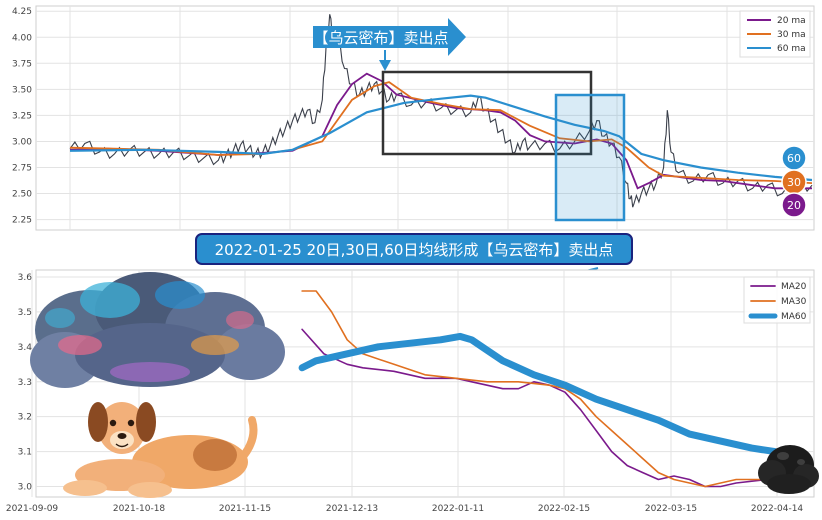  Describe the element at coordinates (590, 157) in the screenshot. I see `sell-zone-box` at that location.